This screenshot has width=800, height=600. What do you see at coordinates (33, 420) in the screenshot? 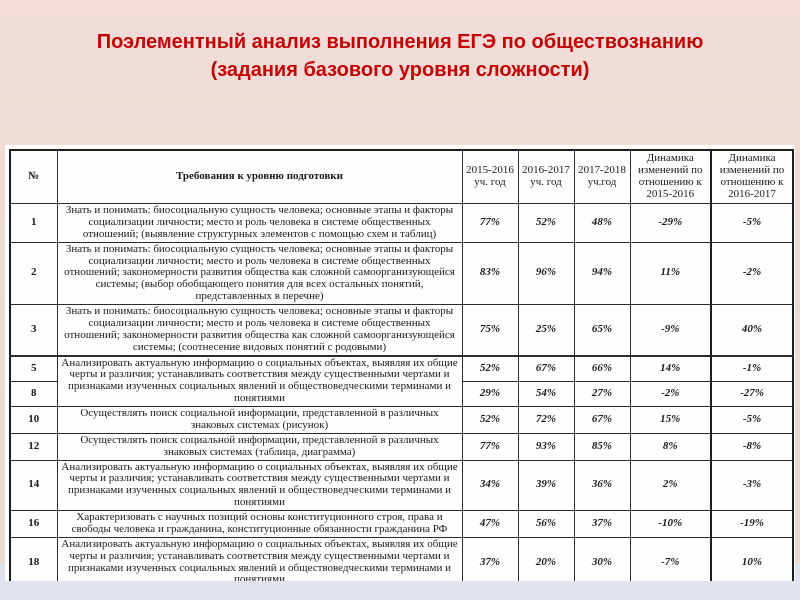
I see `row-number-cell: 10` at bounding box center [33, 420].